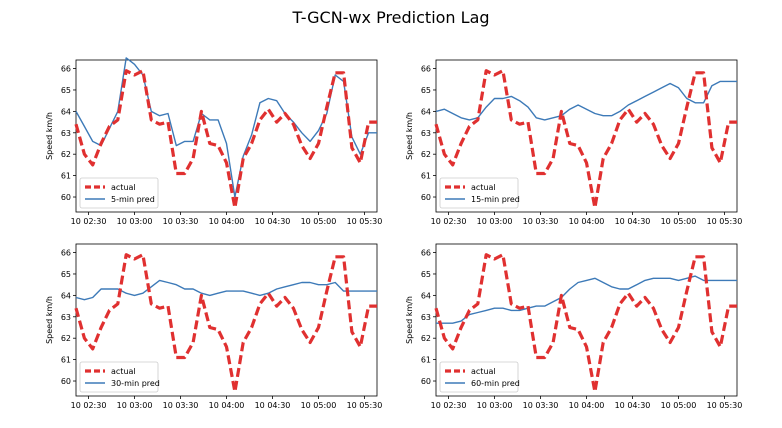 This screenshot has height=428, width=782. Describe the element at coordinates (133, 199) in the screenshot. I see `legend-label: 5-min pred` at that location.